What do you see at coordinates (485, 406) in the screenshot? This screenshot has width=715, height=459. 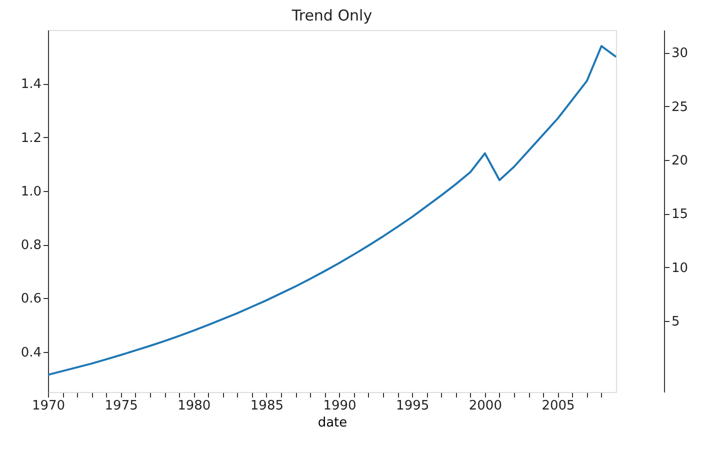 I see `x-tick-label: 2000` at bounding box center [485, 406].